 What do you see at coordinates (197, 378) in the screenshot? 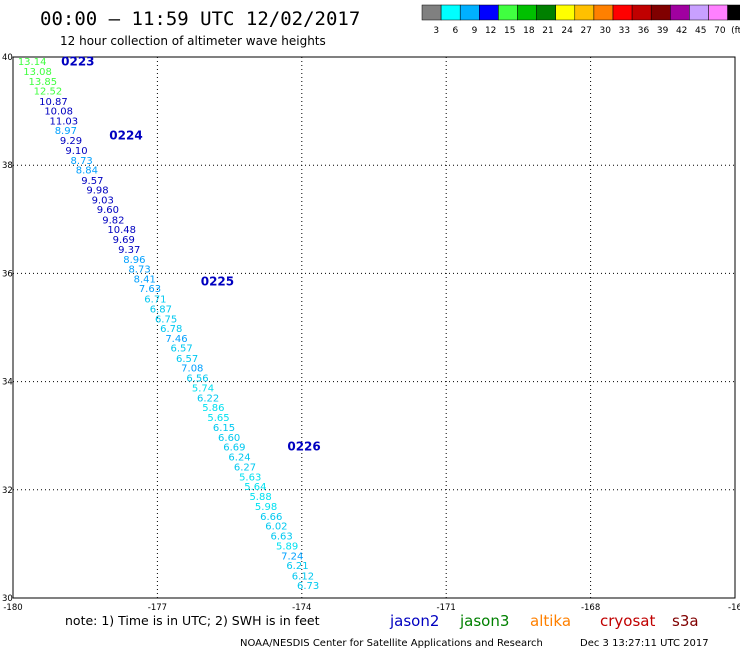
I see `swh-value-label: 6.56` at bounding box center [197, 378].